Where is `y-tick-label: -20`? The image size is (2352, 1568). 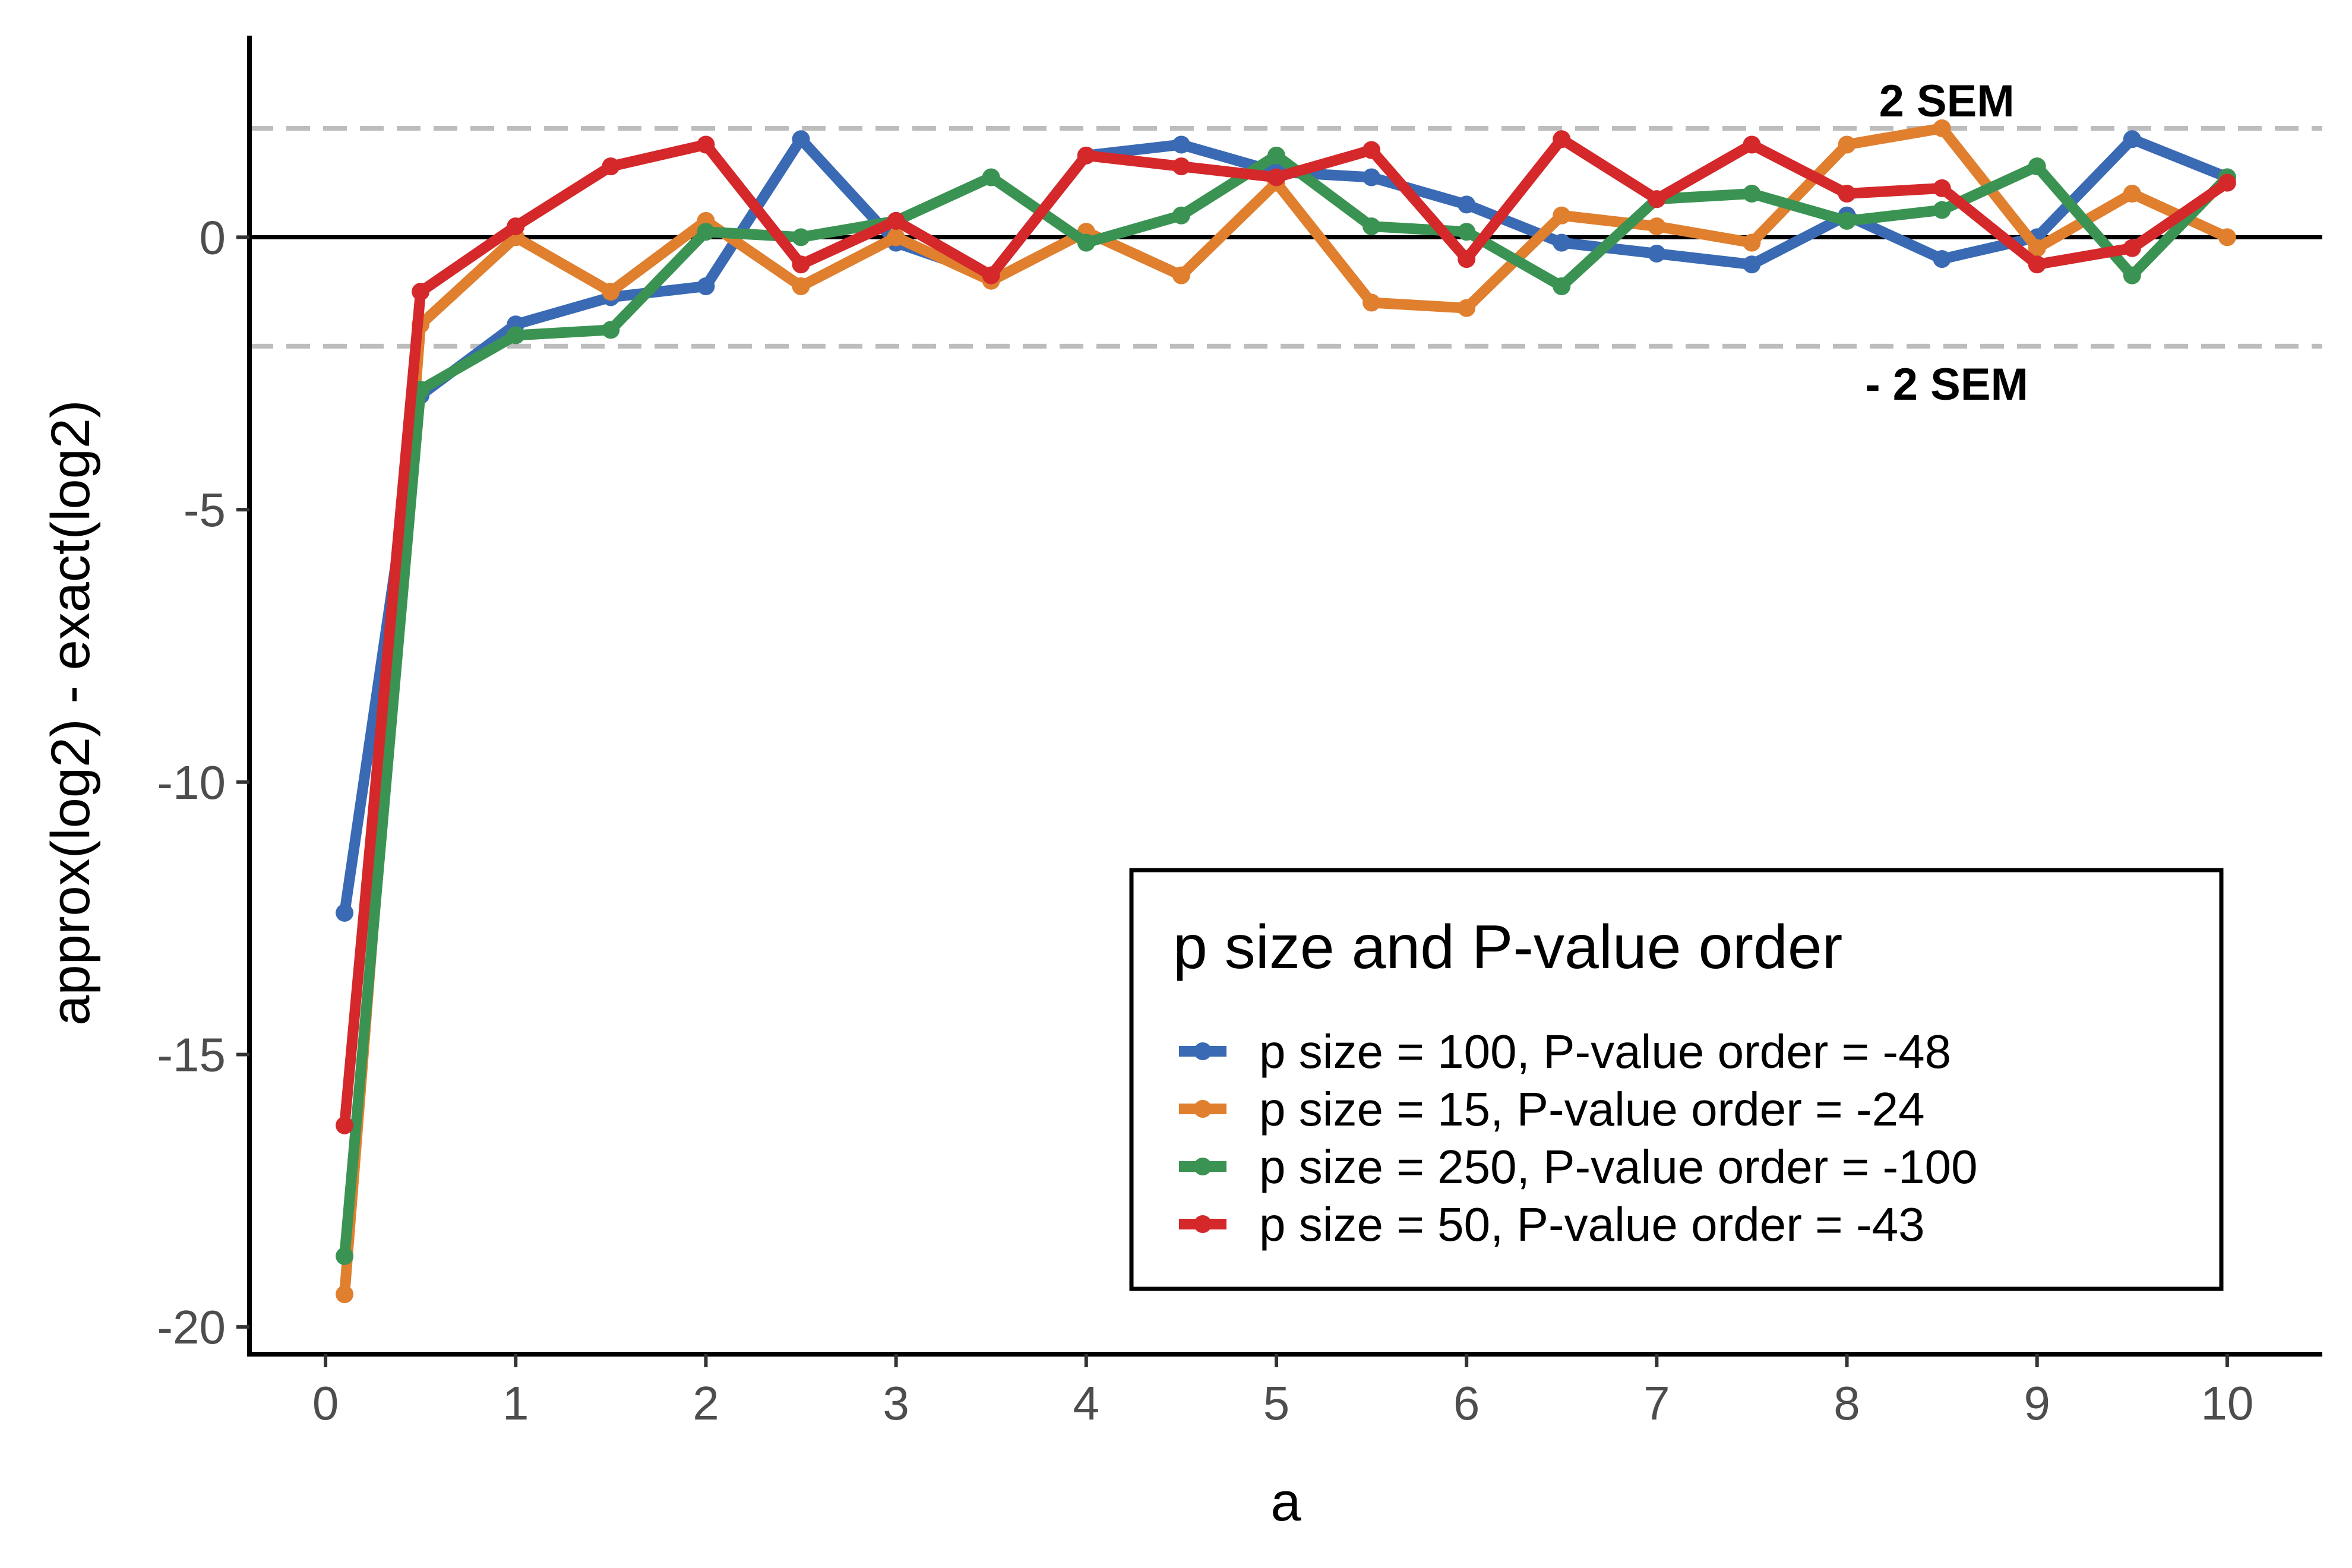 y-tick-label: -20 is located at coordinates (192, 1327).